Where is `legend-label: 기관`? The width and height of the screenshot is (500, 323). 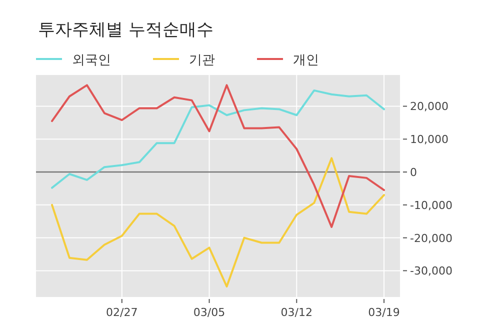 legend-label: 기관 is located at coordinates (202, 60).